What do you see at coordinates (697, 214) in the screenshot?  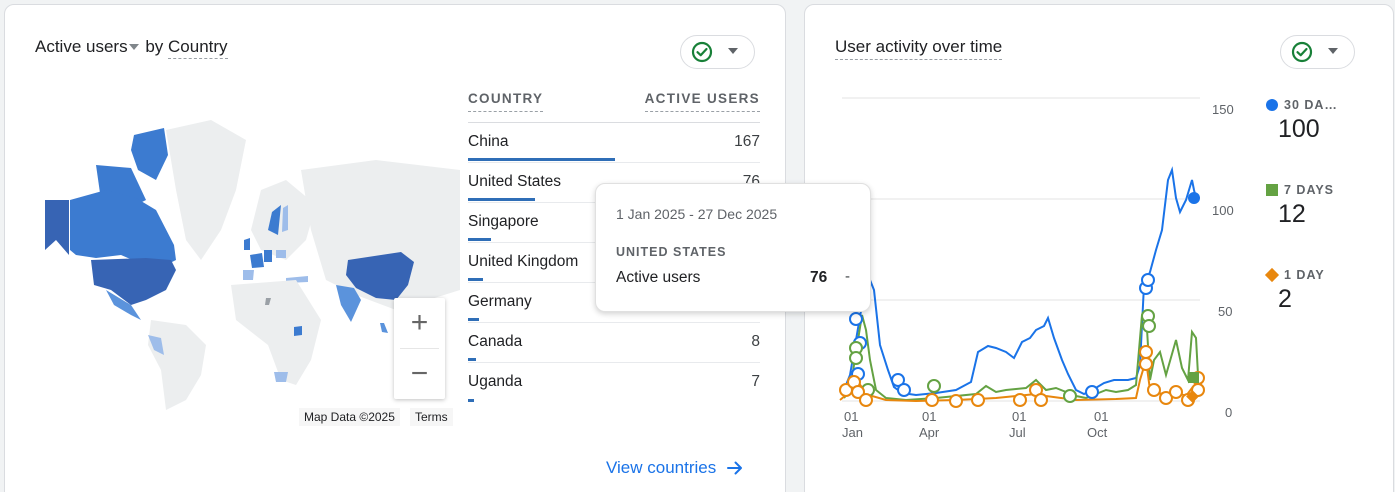 I see `tooltip-date-range: 1 Jan 2025 - 27 Dec 2025` at bounding box center [697, 214].